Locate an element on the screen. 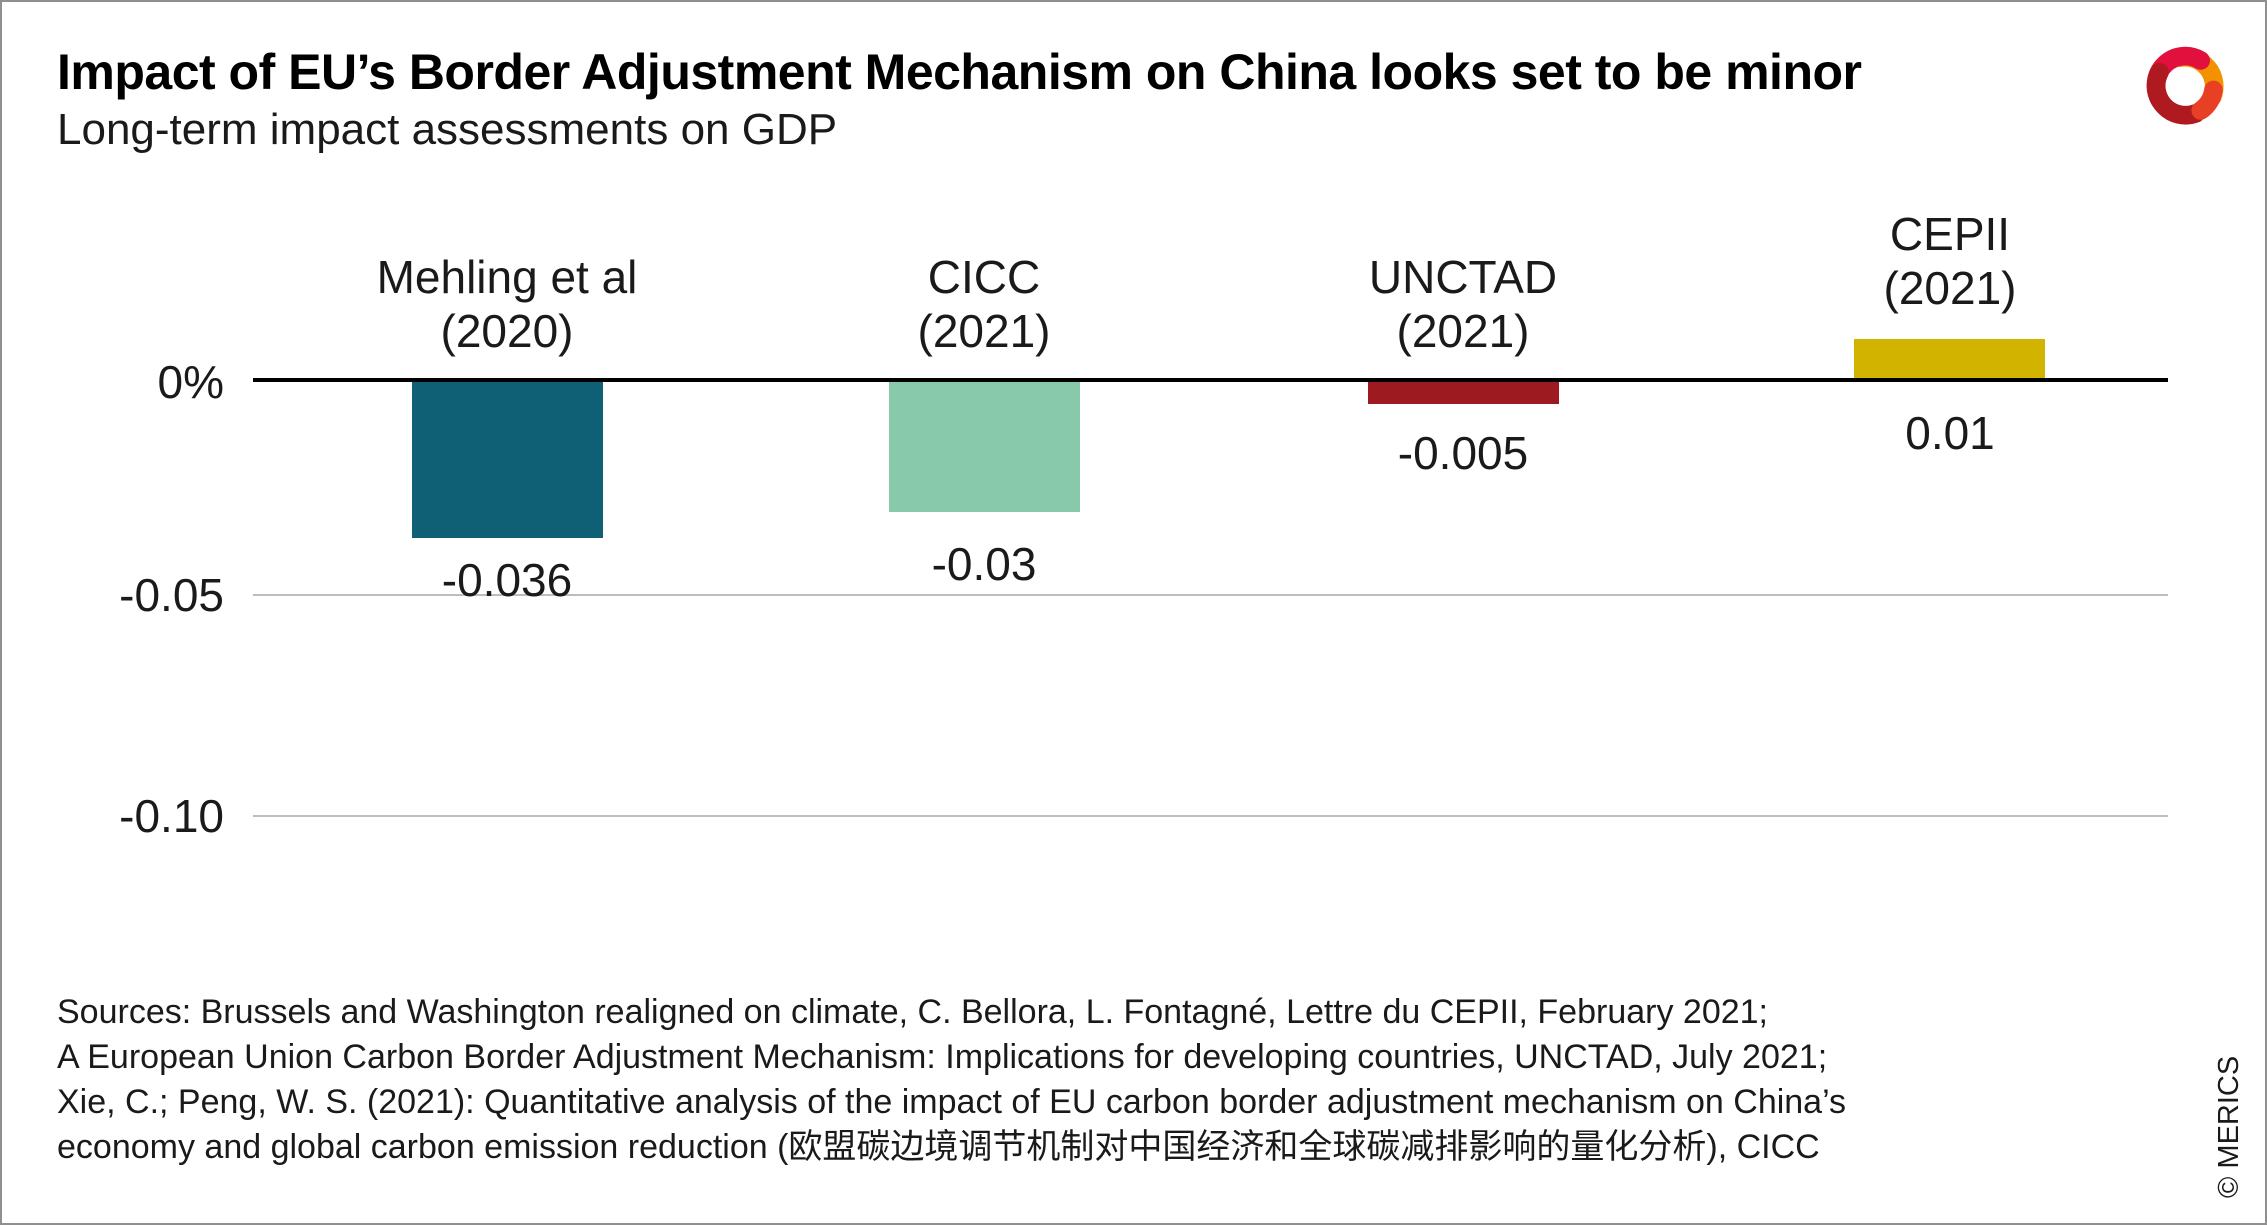  logo-arc-red is located at coordinates (2207, 100).